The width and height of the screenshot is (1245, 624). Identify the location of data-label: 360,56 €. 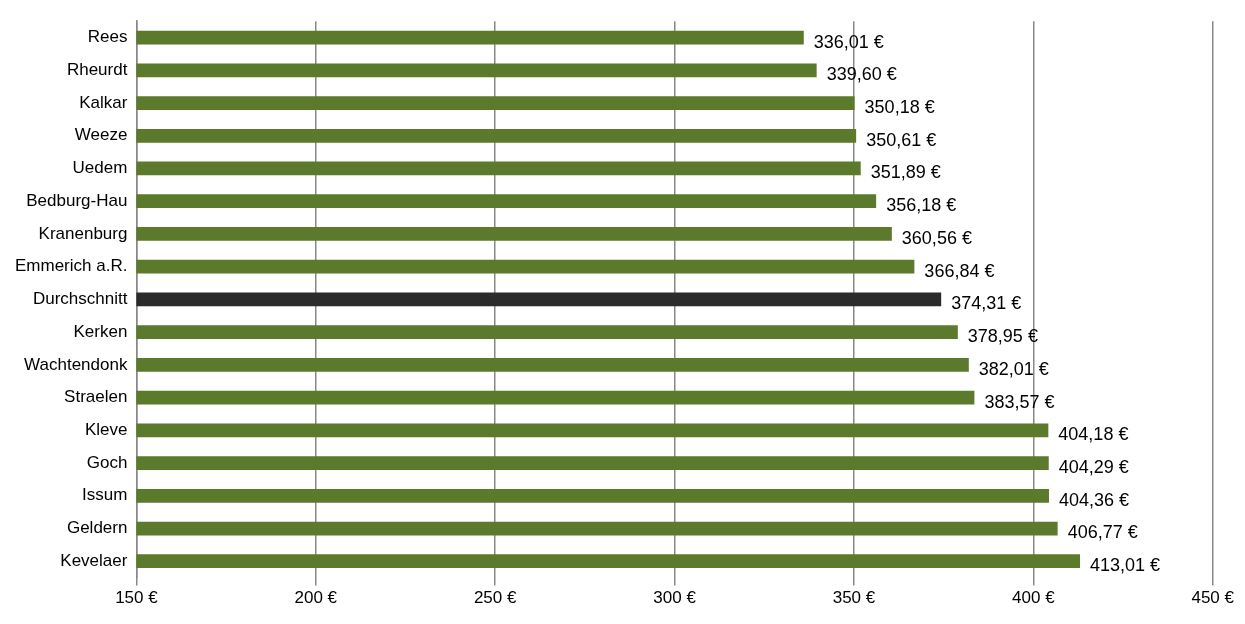
(936, 237).